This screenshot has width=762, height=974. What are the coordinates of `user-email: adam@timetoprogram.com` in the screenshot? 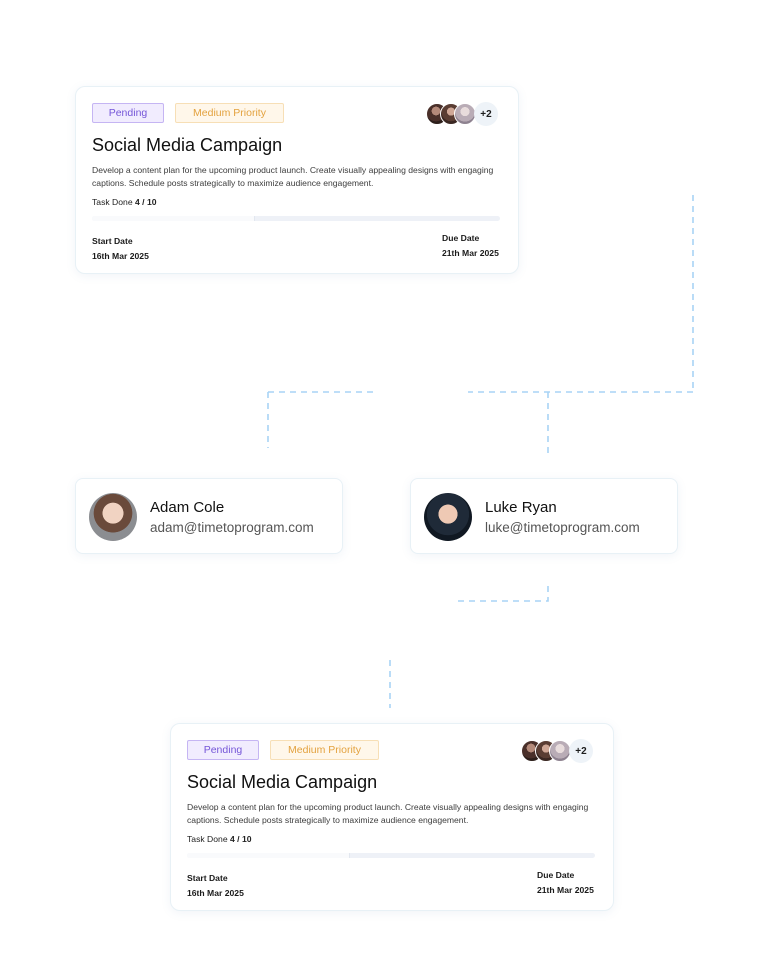 It's located at (232, 527).